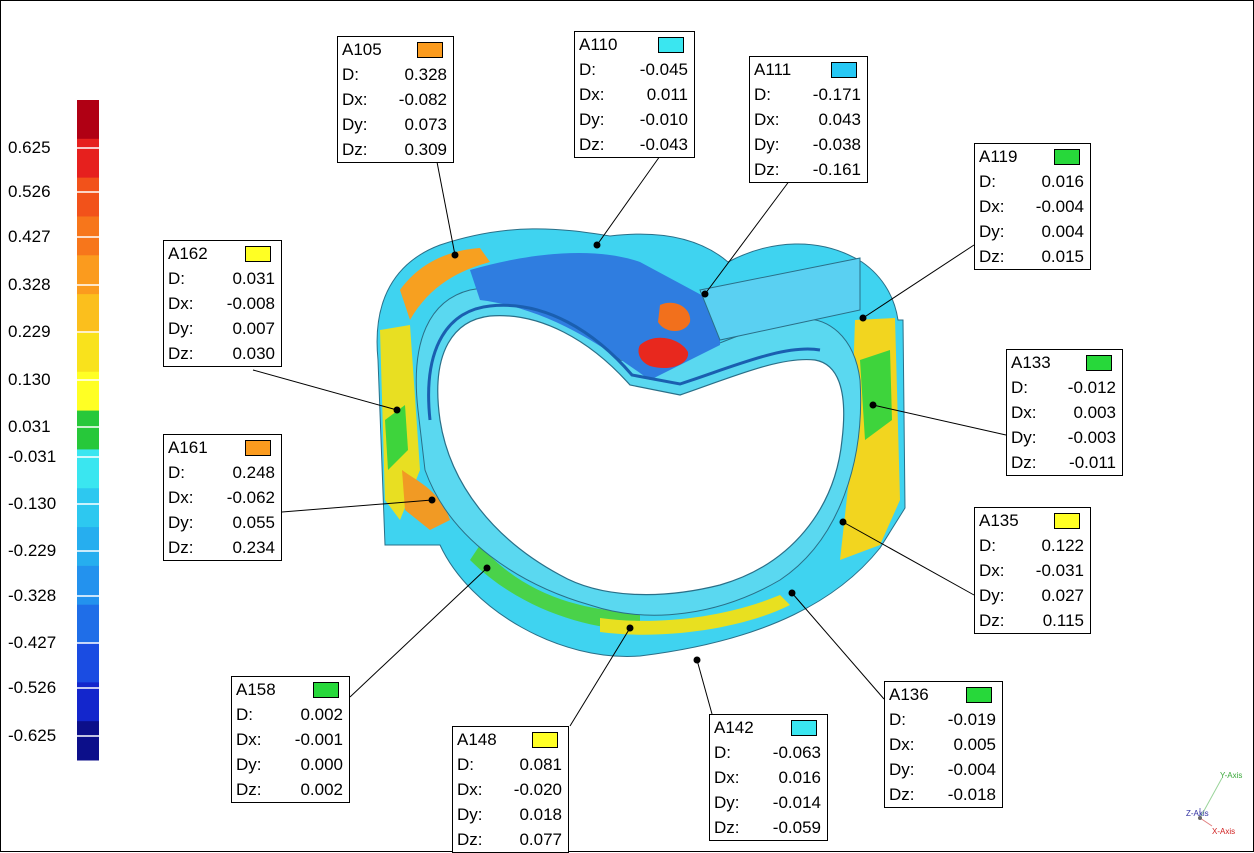 The height and width of the screenshot is (853, 1254). What do you see at coordinates (425, 74) in the screenshot?
I see `field-value: 0.328` at bounding box center [425, 74].